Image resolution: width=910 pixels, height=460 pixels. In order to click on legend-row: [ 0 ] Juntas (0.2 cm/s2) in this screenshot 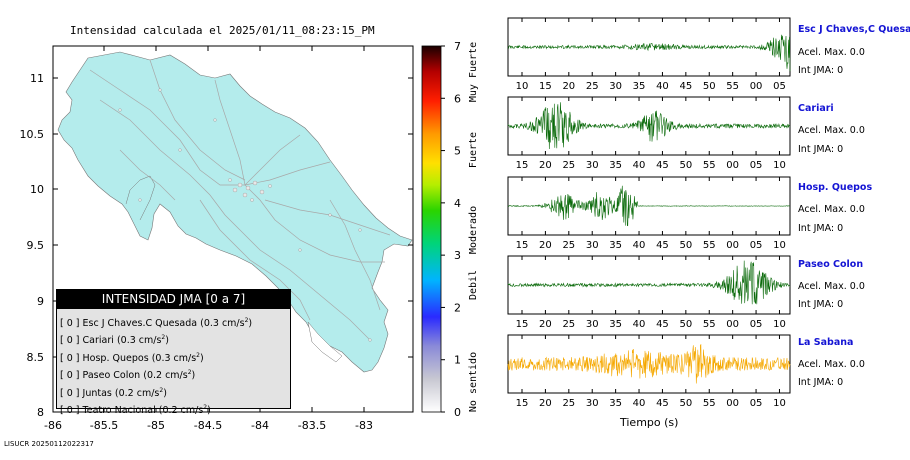, I will do `click(113, 392)`.